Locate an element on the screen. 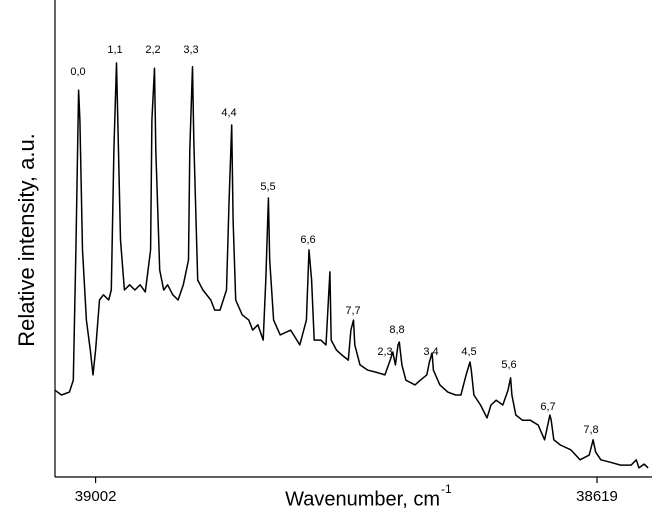 This screenshot has width=652, height=514. x-axis-label-superscript: -1 is located at coordinates (446, 489).